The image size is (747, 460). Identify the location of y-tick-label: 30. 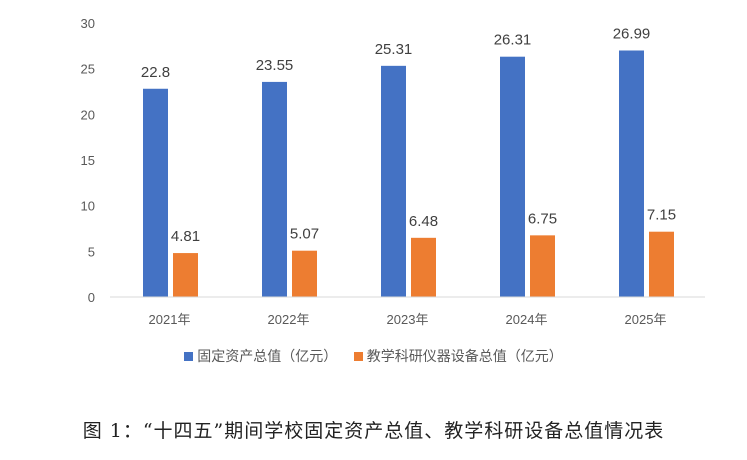
(88, 23).